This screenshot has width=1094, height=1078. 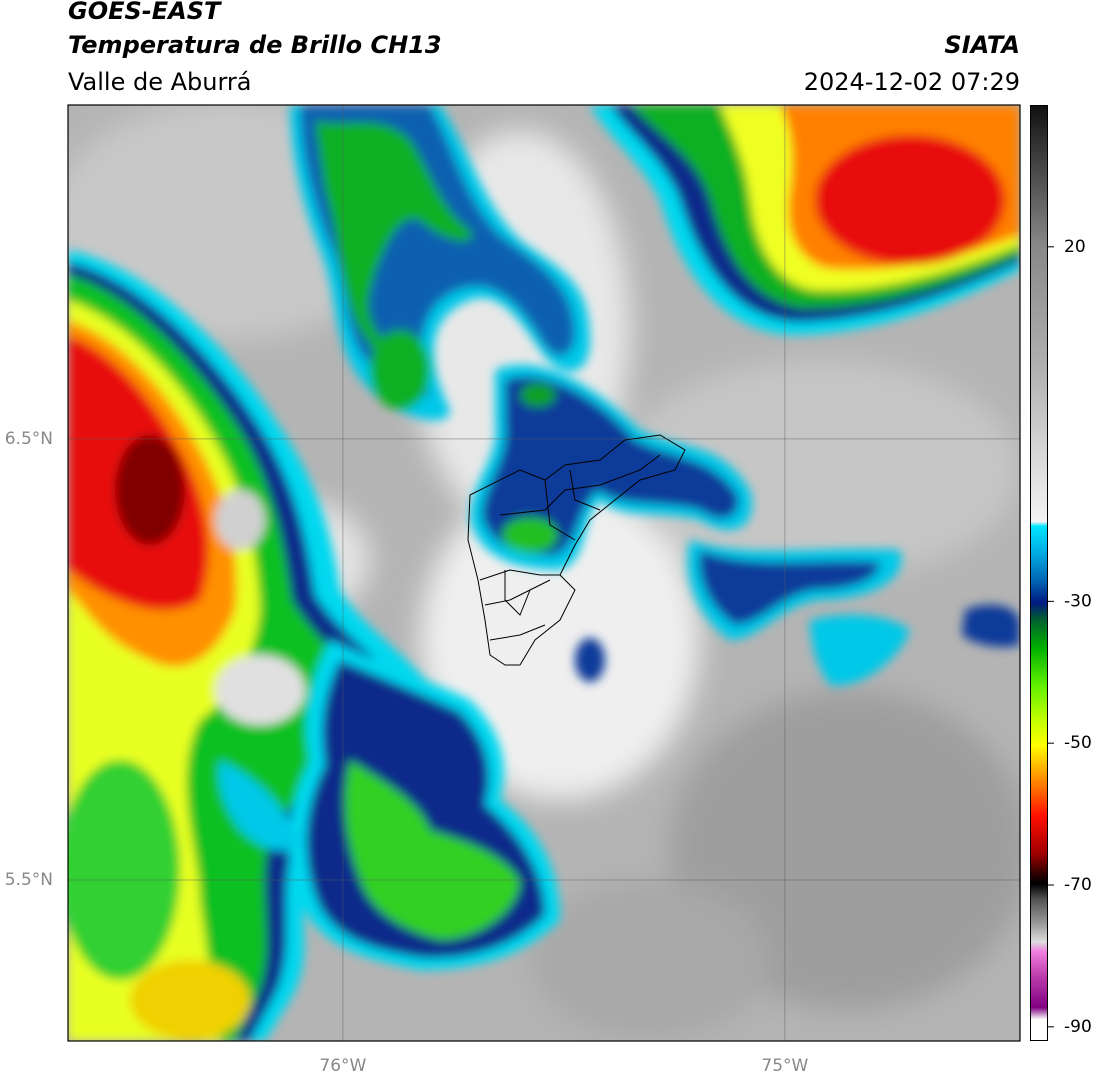 What do you see at coordinates (982, 45) in the screenshot?
I see `source: SIATA` at bounding box center [982, 45].